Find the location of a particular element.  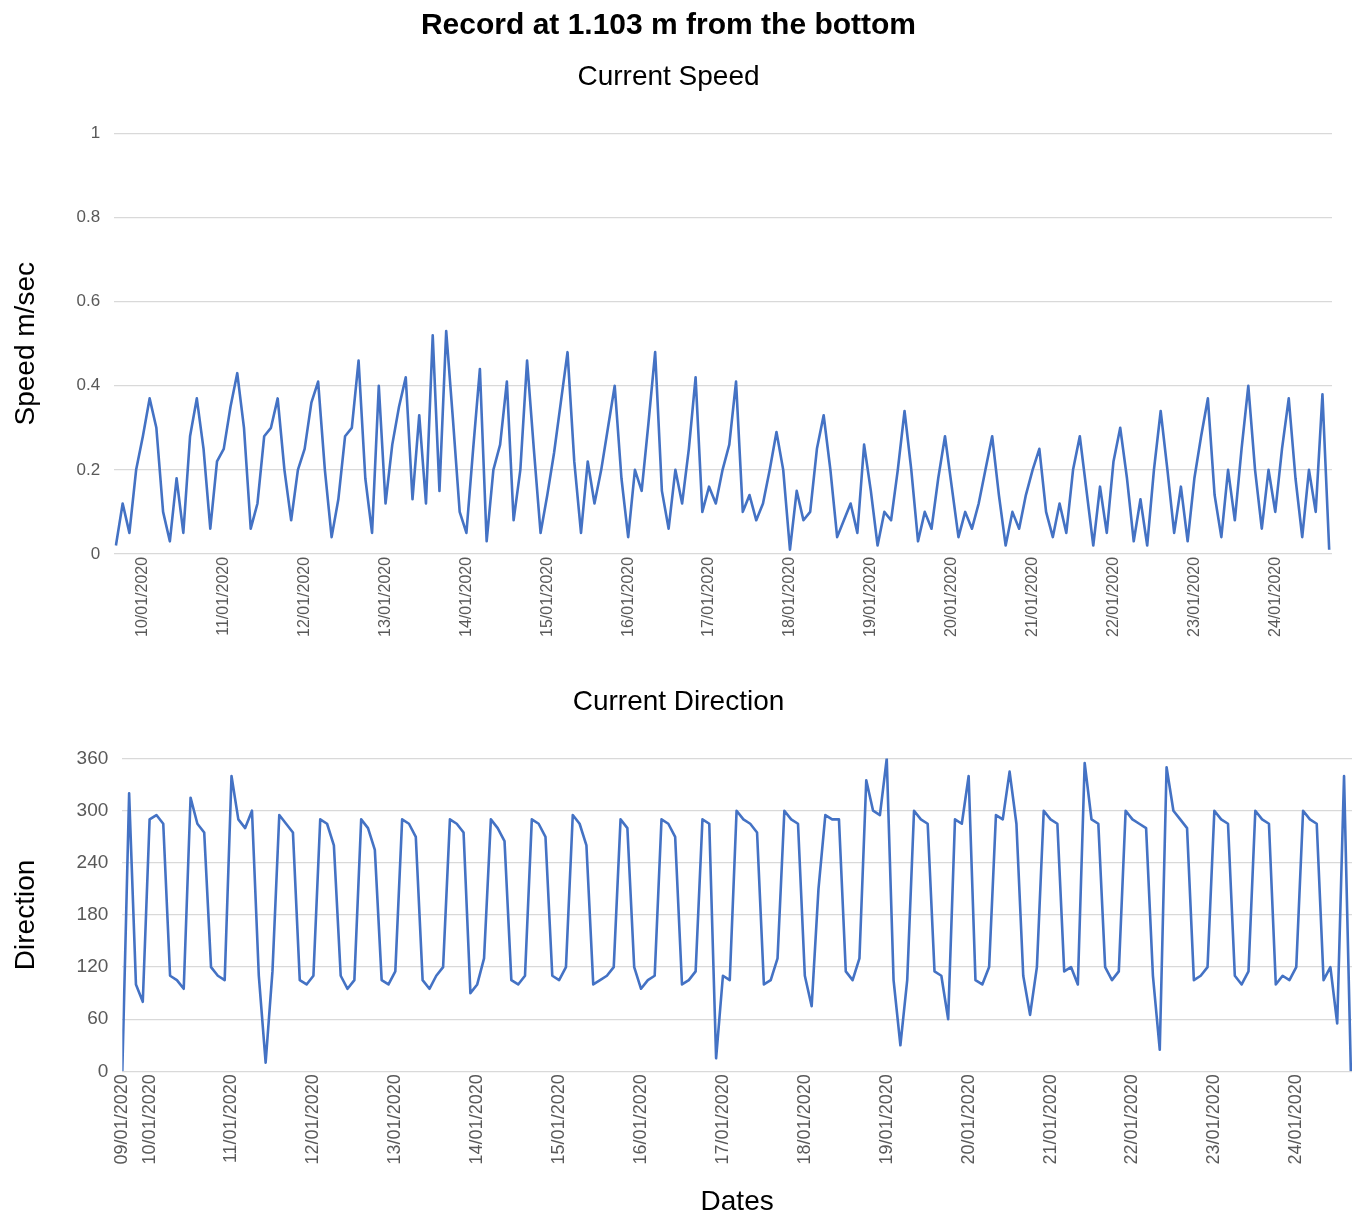

chart-title: Current Direction is located at coordinates (678, 700).